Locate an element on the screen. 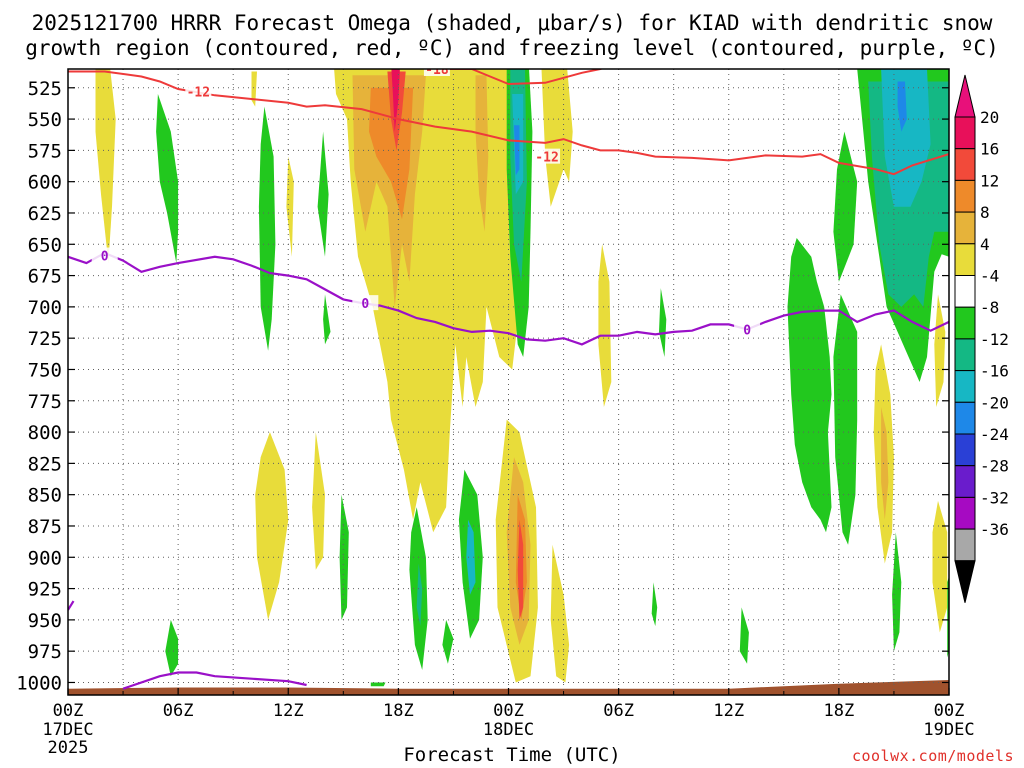 This screenshot has width=1024, height=768. colorbar-tick-label: -12 is located at coordinates (994, 339).